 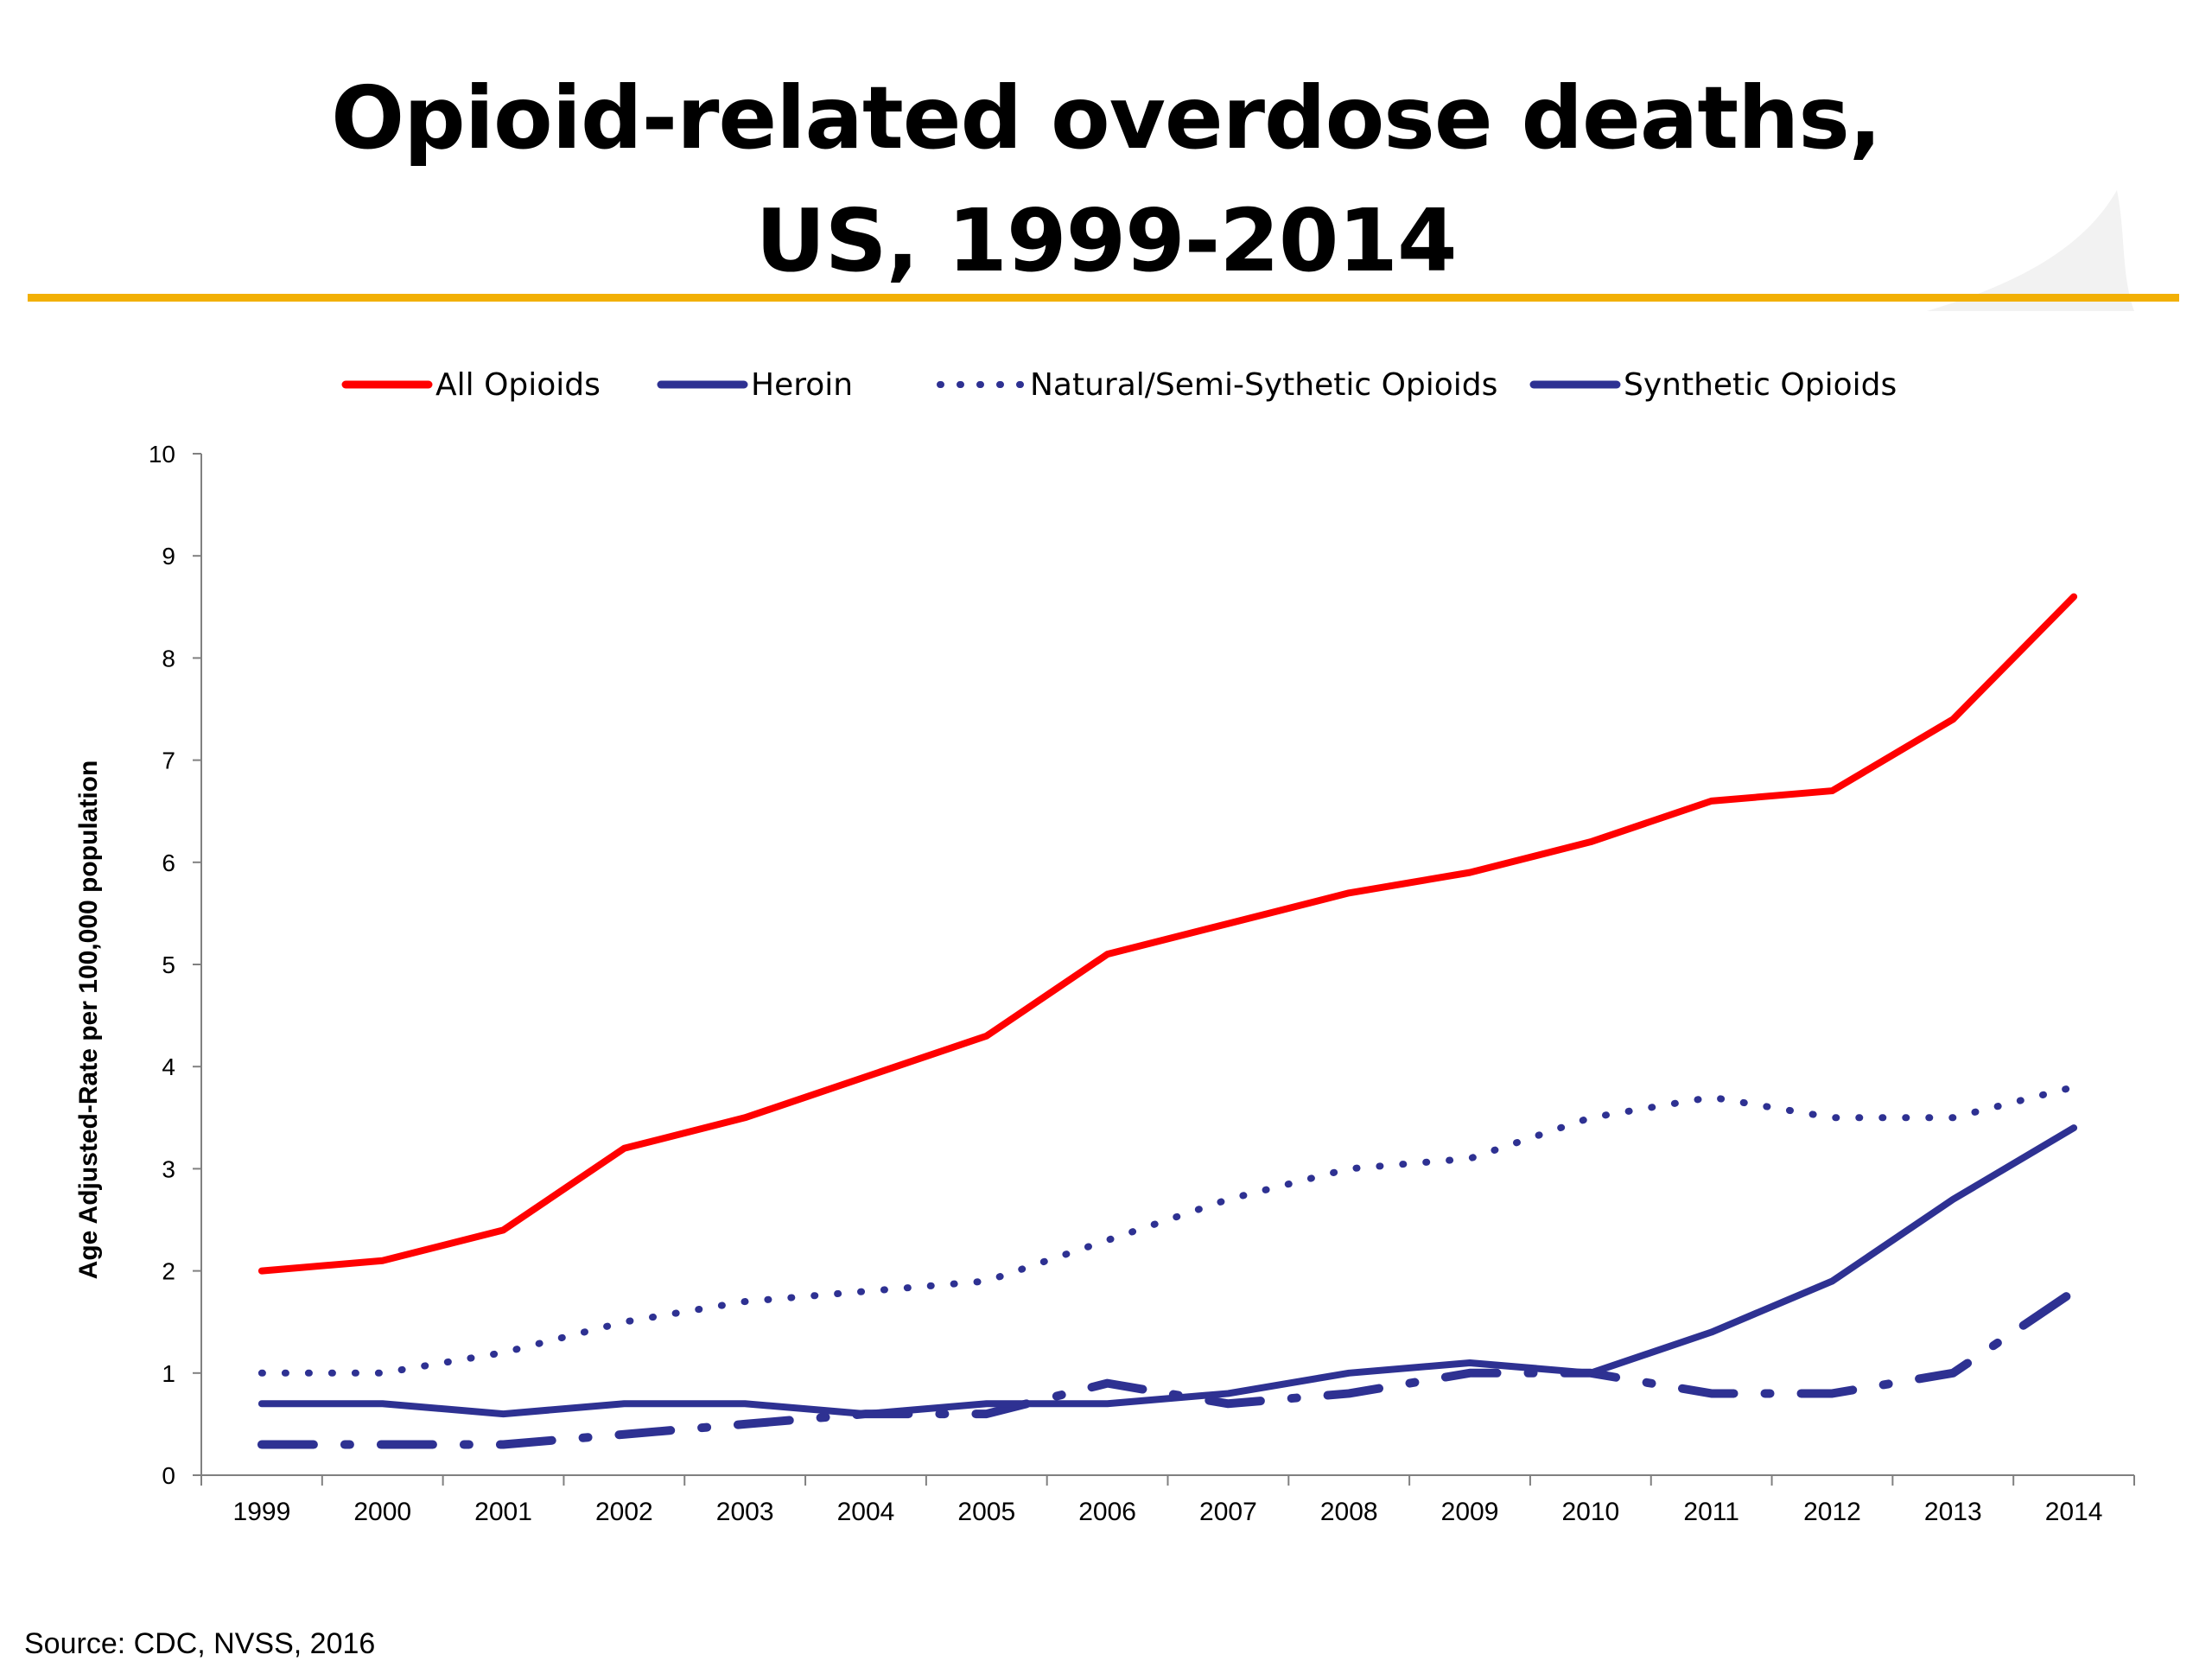 What do you see at coordinates (168, 761) in the screenshot?
I see `y-tick-label: 7` at bounding box center [168, 761].